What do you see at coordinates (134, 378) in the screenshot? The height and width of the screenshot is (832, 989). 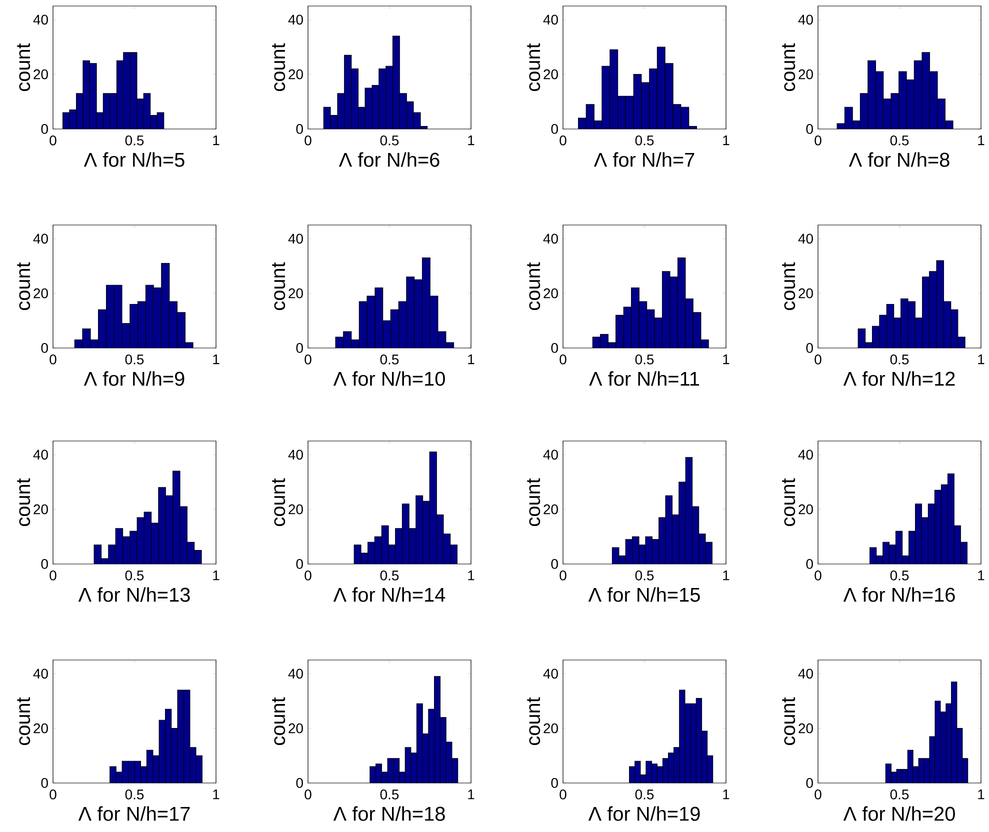 I see `x-axis-title: Λ for N/h=9` at bounding box center [134, 378].